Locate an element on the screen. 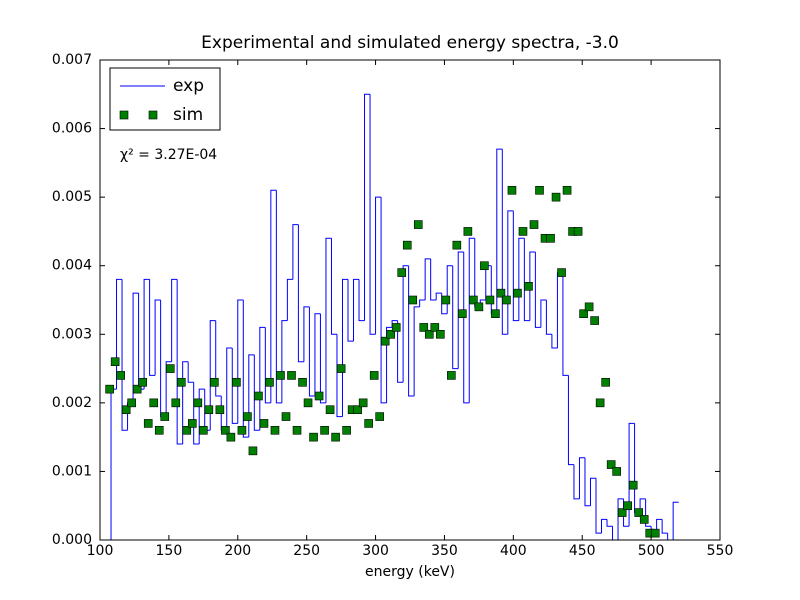 The height and width of the screenshot is (600, 800). x-tick-label: 250 is located at coordinates (306, 551).